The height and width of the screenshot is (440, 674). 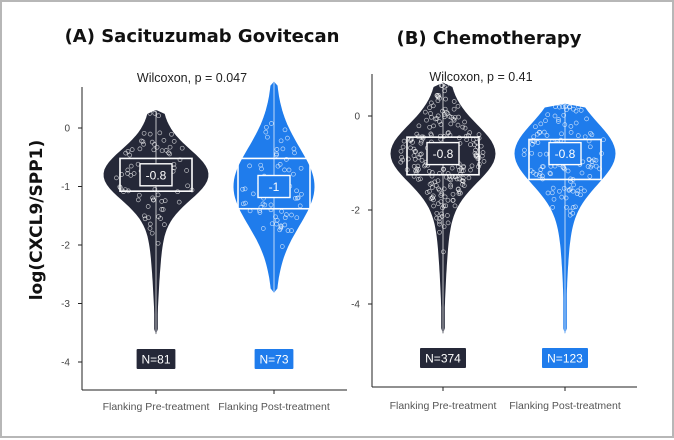 What do you see at coordinates (274, 407) in the screenshot?
I see `panel-a-x-tick-post: Flanking Post-treatment` at bounding box center [274, 407].